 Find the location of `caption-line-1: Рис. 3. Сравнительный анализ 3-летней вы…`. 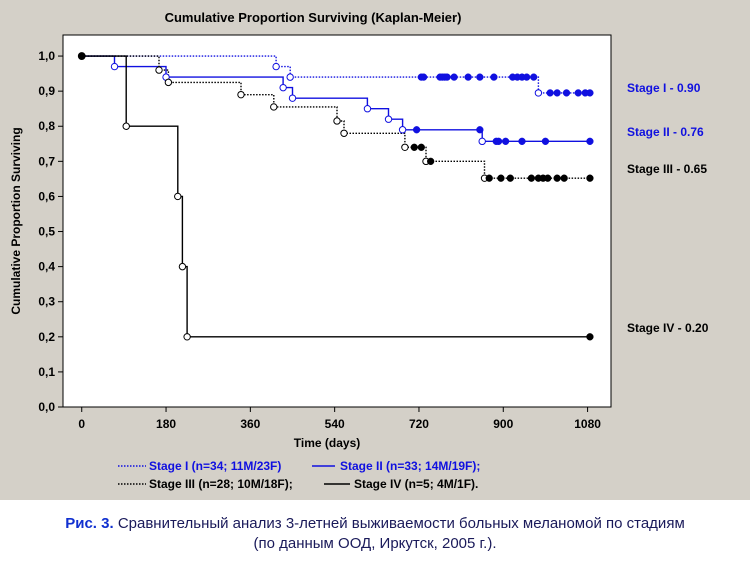

caption-line-1: Рис. 3. Сравнительный анализ 3-летней вы… is located at coordinates (375, 524).